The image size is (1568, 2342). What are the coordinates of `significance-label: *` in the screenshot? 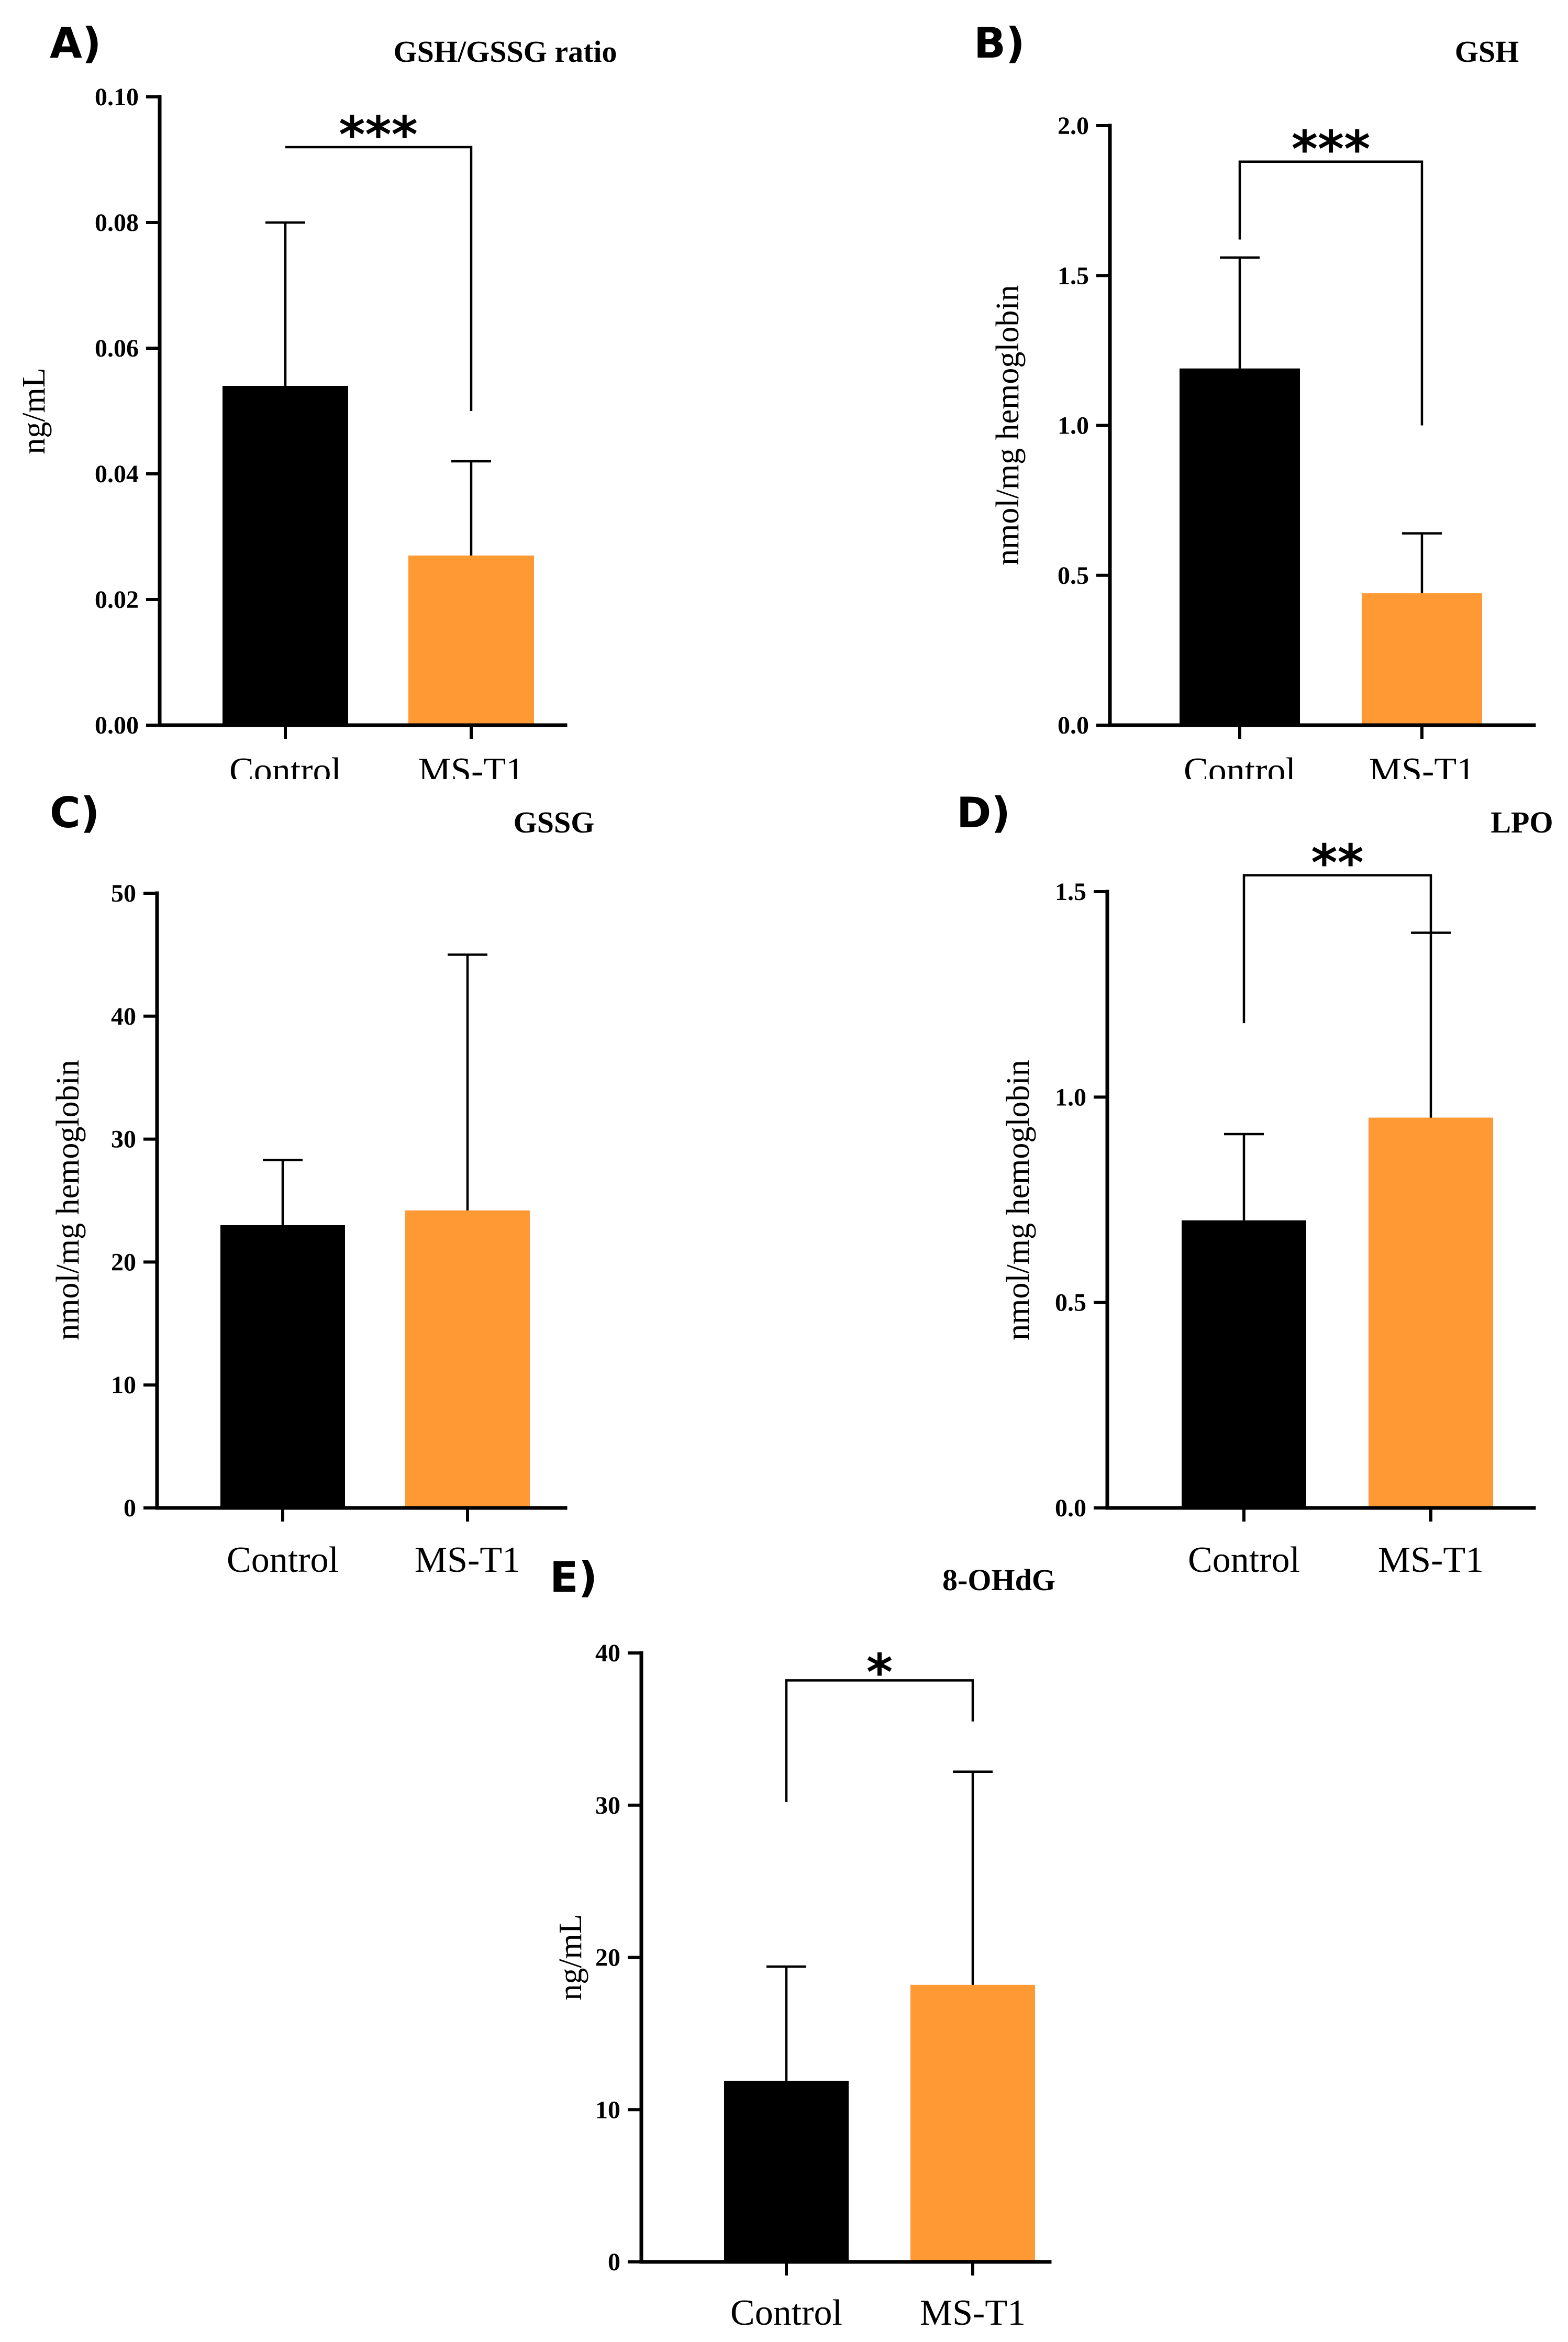 It's located at (879, 1672).